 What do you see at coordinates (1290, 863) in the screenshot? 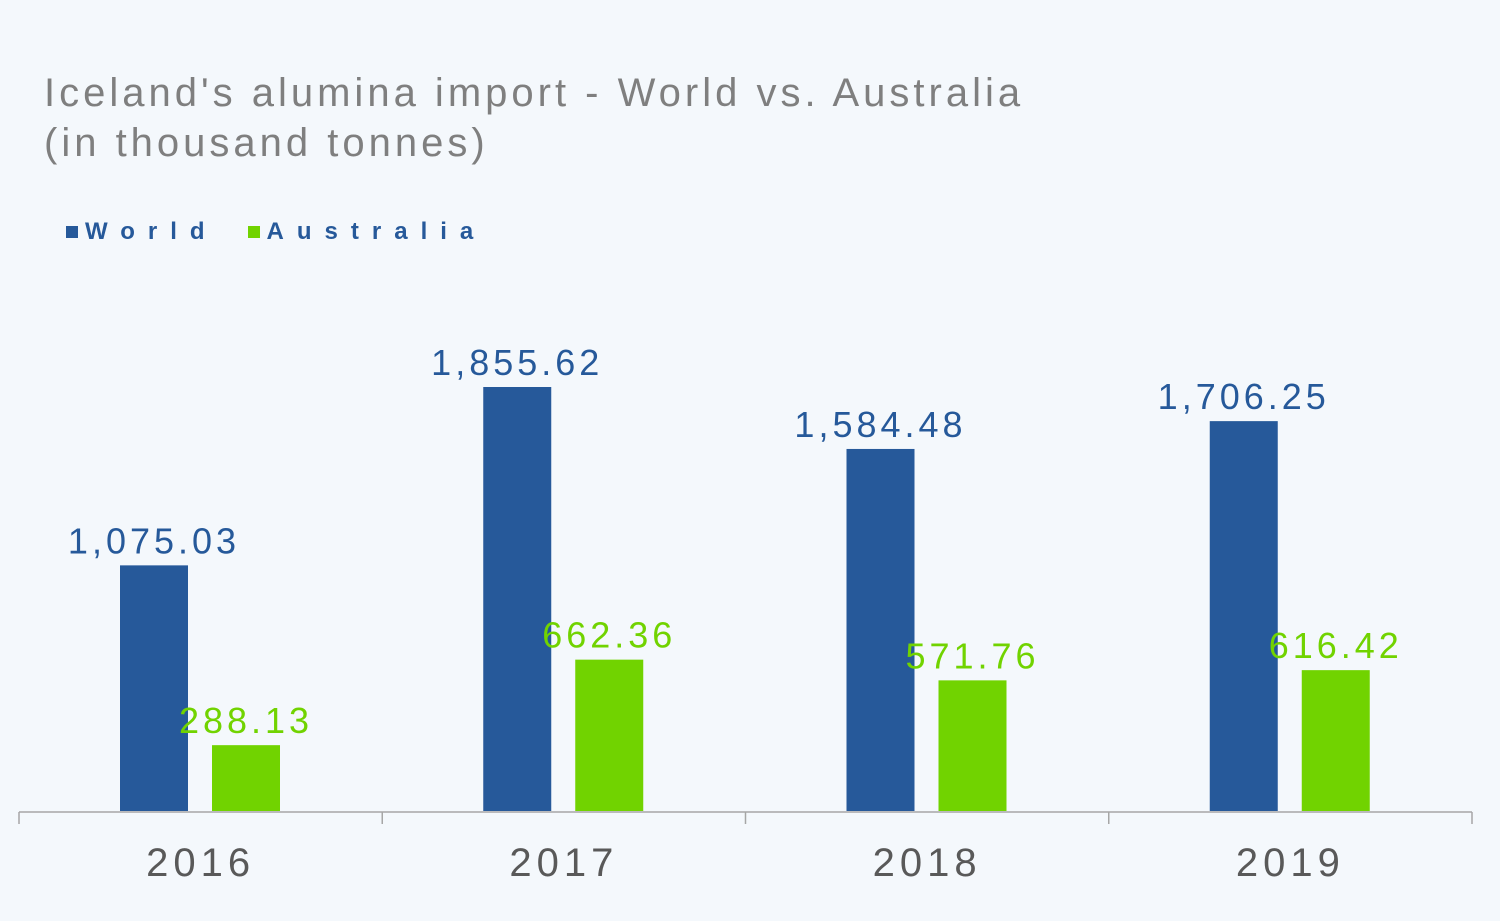
I see `x-tick-label-2019: 2019` at bounding box center [1290, 863].